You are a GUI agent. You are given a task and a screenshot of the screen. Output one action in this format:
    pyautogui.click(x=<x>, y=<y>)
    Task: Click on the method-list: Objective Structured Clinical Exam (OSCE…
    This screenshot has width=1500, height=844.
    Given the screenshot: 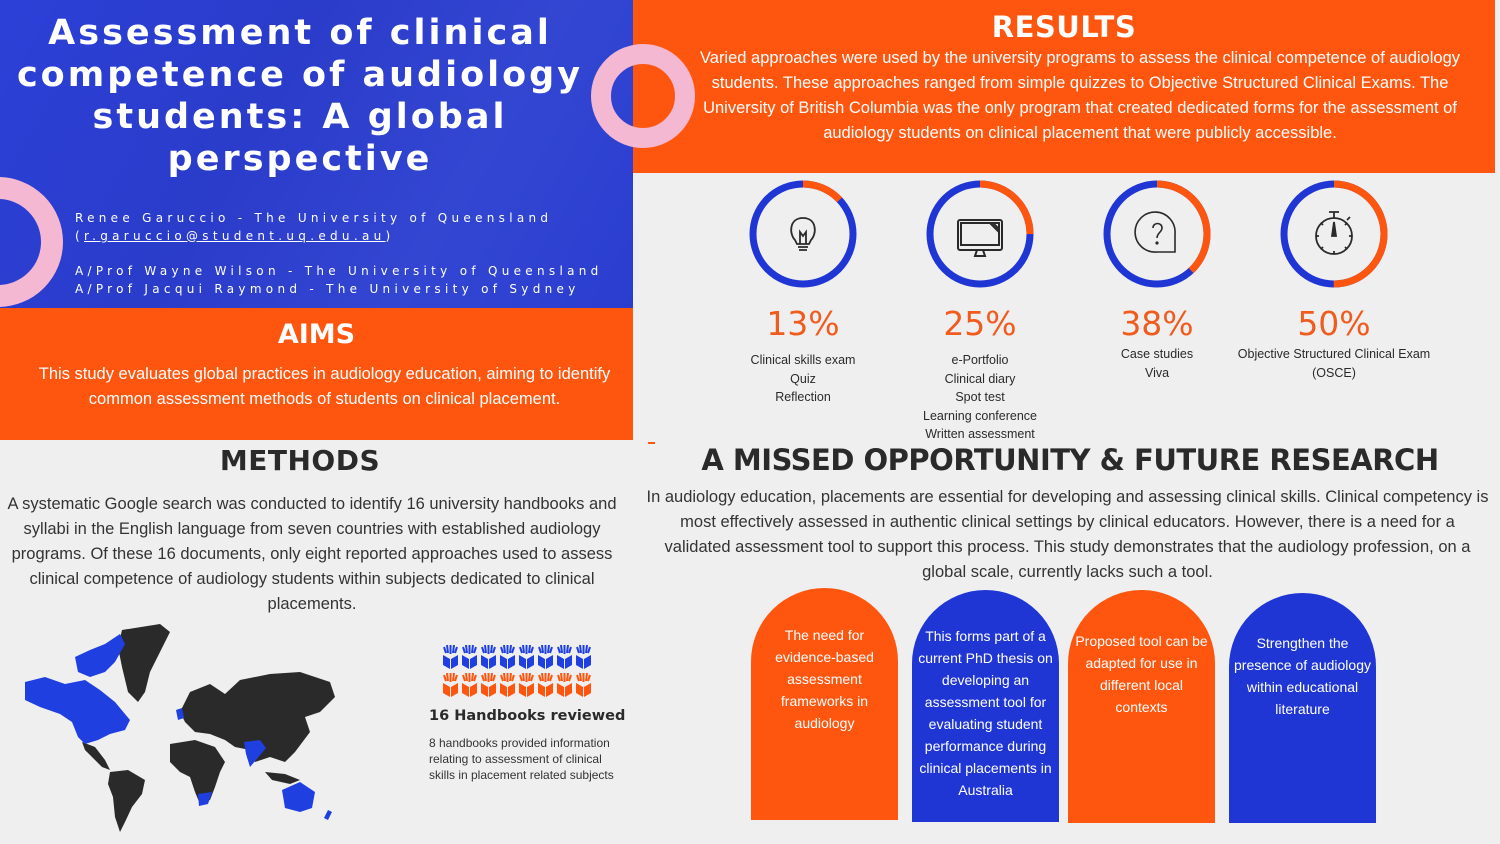 What is the action you would take?
    pyautogui.click(x=1334, y=363)
    